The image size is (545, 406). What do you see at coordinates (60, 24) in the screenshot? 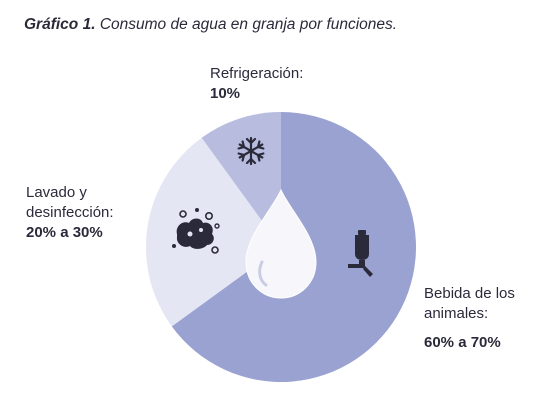
I see `chart-title-prefix: Gráfico 1.` at bounding box center [60, 24].